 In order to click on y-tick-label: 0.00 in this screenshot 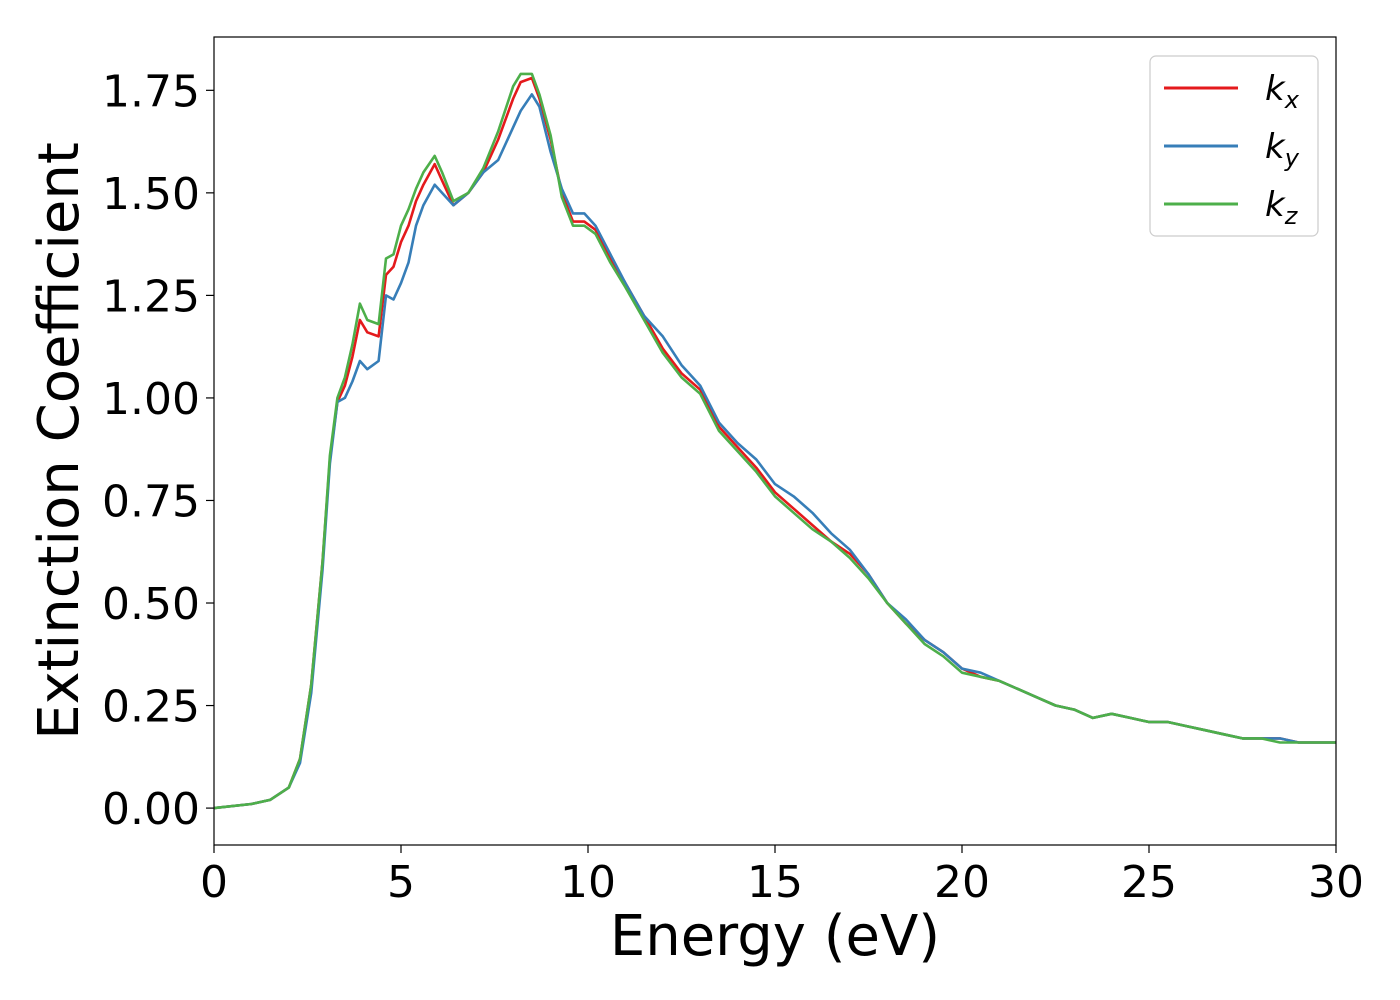, I will do `click(151, 809)`.